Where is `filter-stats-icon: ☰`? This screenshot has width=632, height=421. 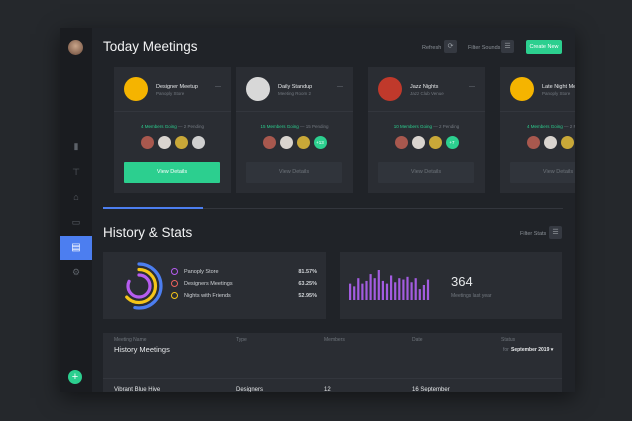
filter-stats-icon: ☰ is located at coordinates (555, 232).